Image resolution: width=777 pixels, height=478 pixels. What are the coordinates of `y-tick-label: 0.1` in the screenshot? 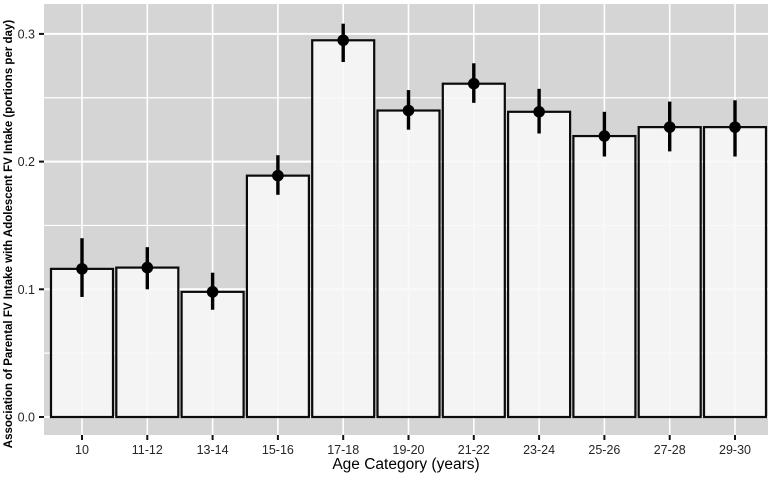 It's located at (26, 290).